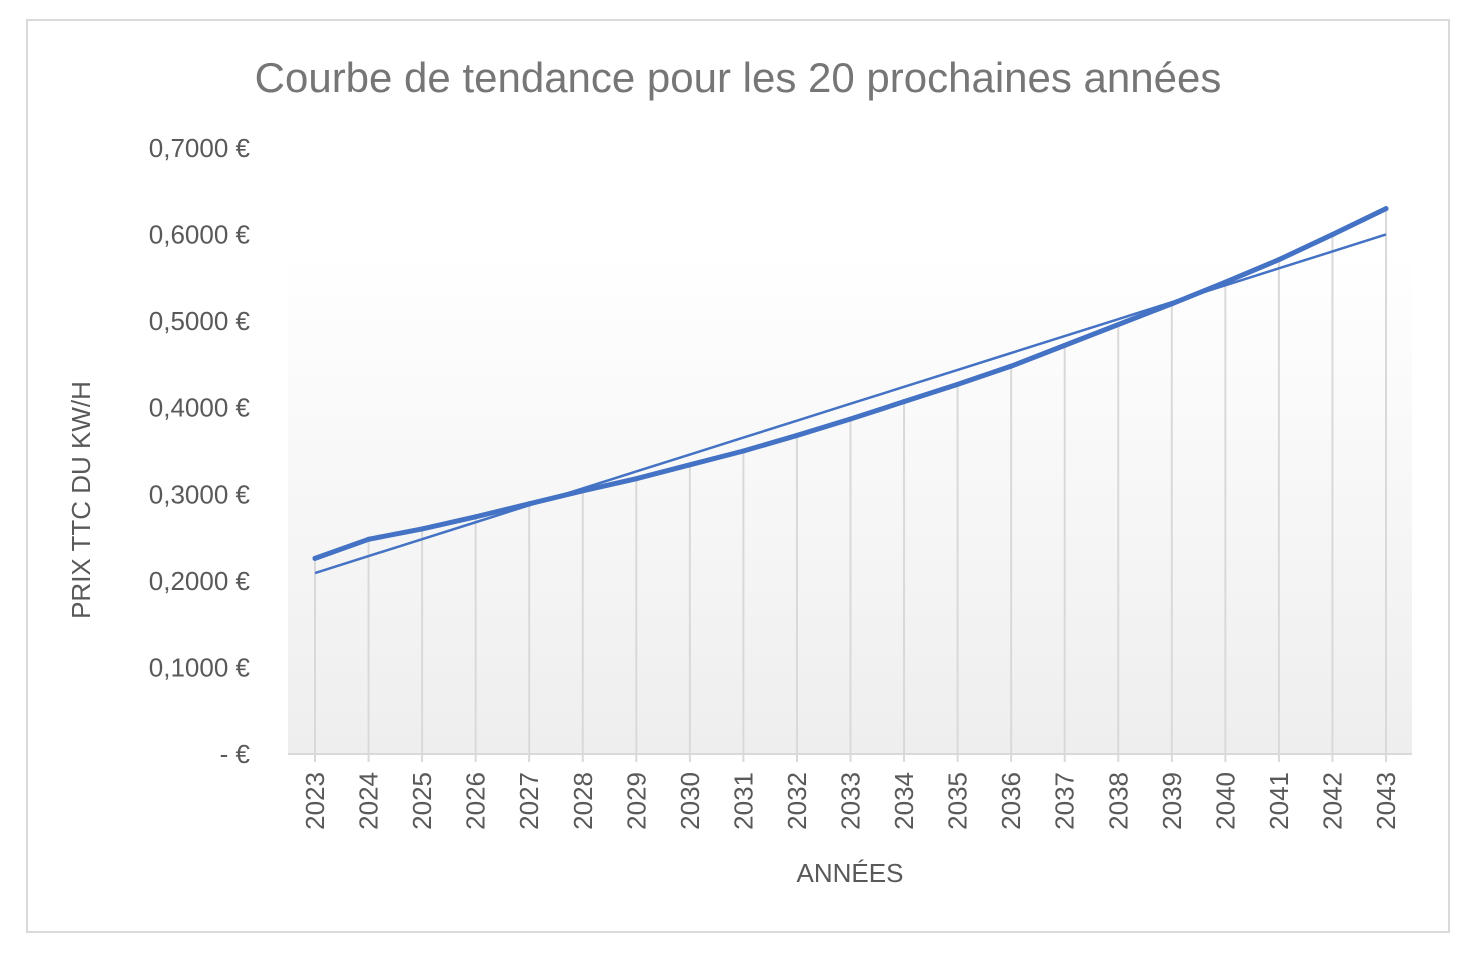  Describe the element at coordinates (1279, 801) in the screenshot. I see `x-tick-label: 2041` at that location.